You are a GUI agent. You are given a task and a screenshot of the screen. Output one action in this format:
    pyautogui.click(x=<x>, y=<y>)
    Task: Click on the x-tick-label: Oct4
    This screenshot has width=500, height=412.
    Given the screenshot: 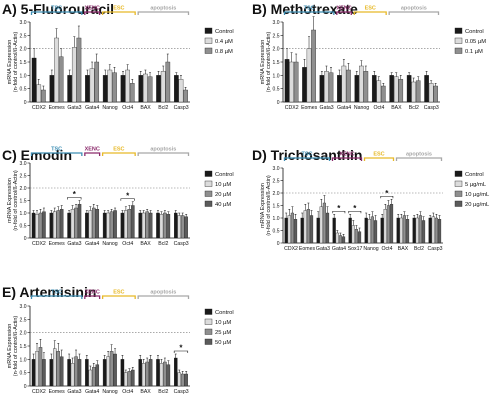 What is the action you would take?
    pyautogui.click(x=378, y=108)
    